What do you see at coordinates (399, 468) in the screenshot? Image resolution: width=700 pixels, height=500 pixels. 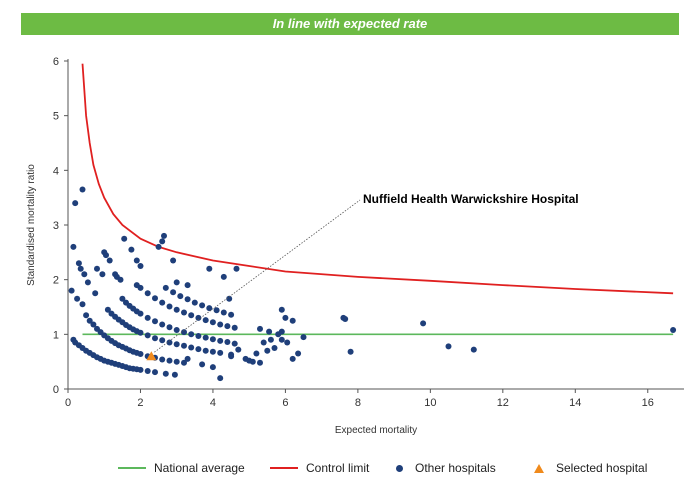 I see `legend-dot-icon` at bounding box center [399, 468].